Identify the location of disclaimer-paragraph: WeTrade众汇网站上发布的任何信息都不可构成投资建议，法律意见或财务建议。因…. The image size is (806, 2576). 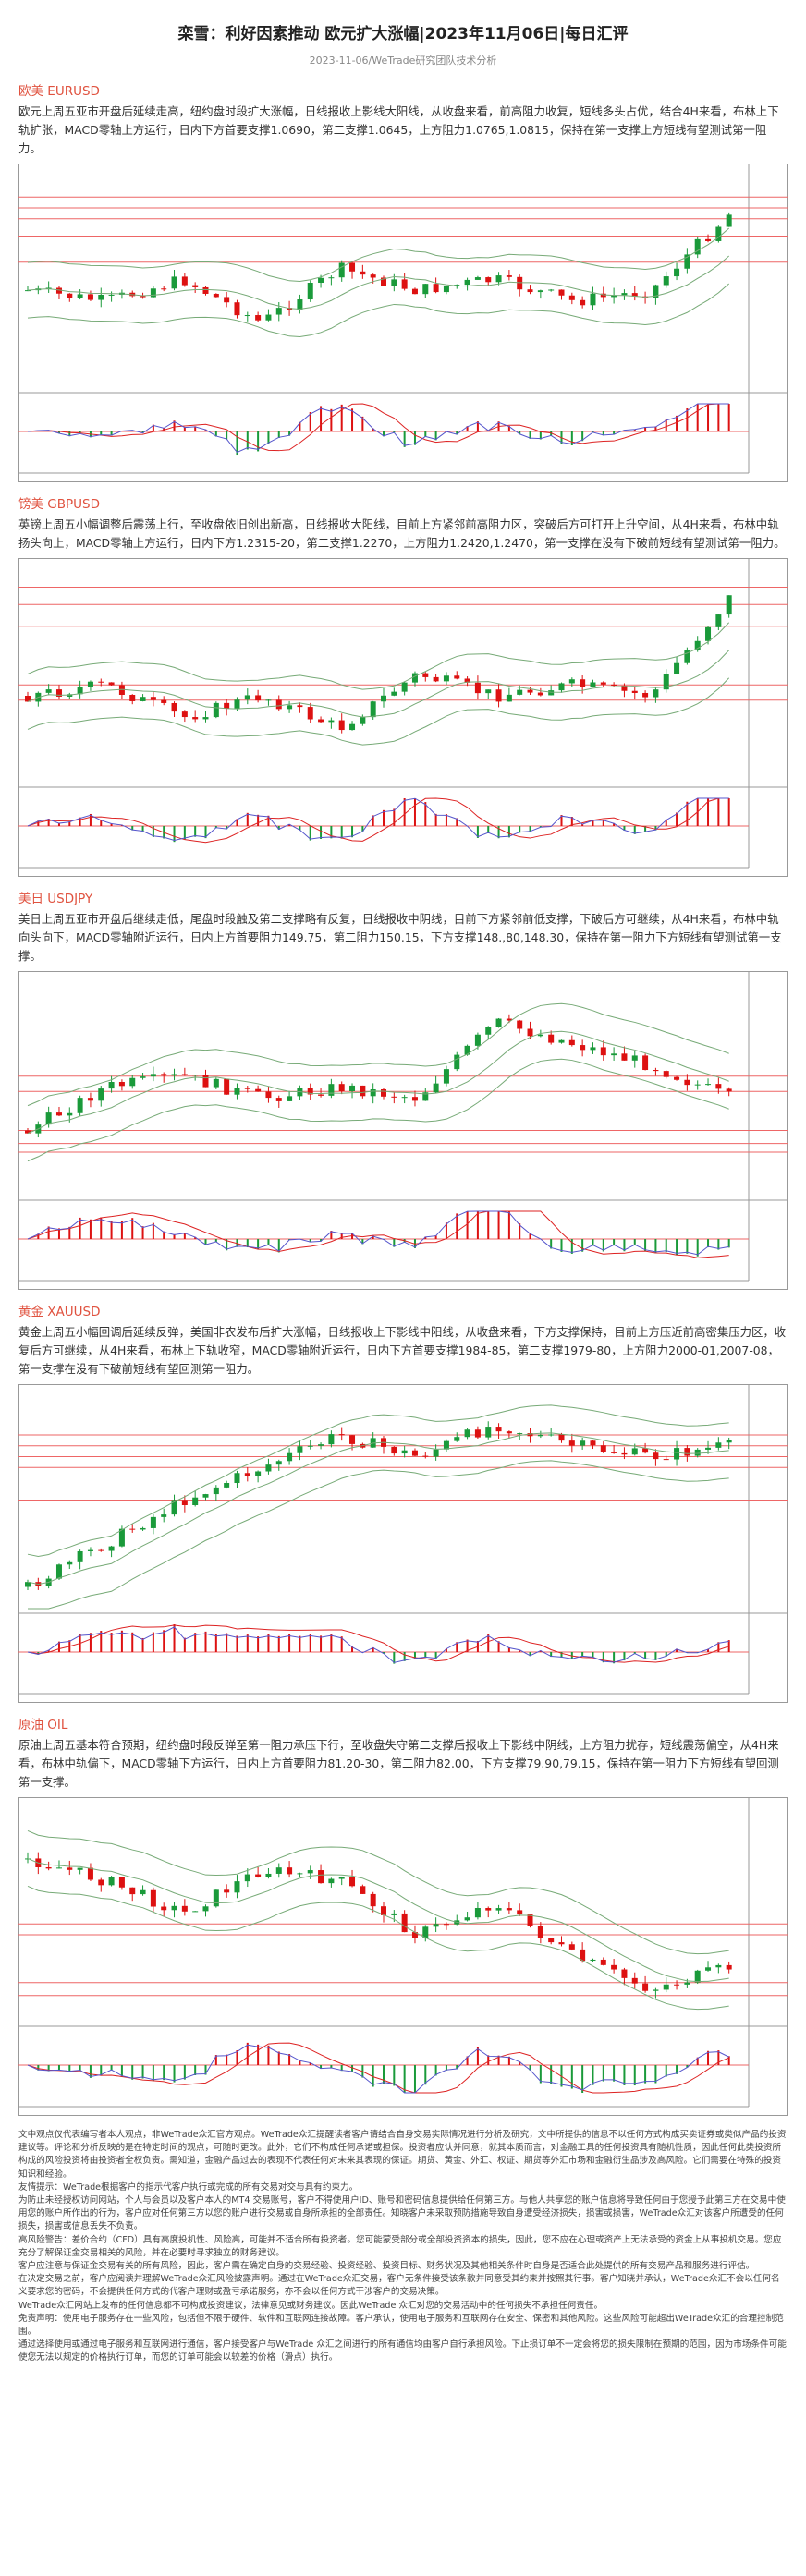
(311, 2305).